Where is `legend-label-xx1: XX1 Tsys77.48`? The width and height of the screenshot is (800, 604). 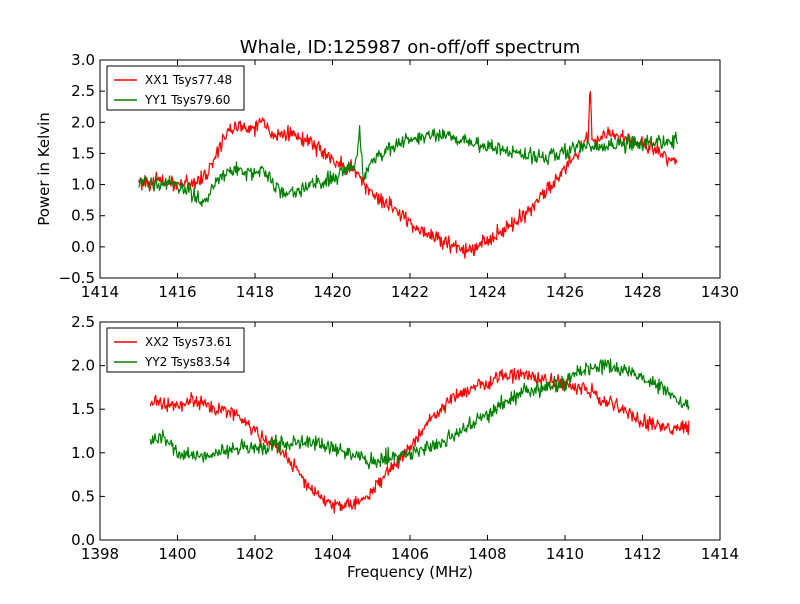
legend-label-xx1: XX1 Tsys77.48 is located at coordinates (188, 80).